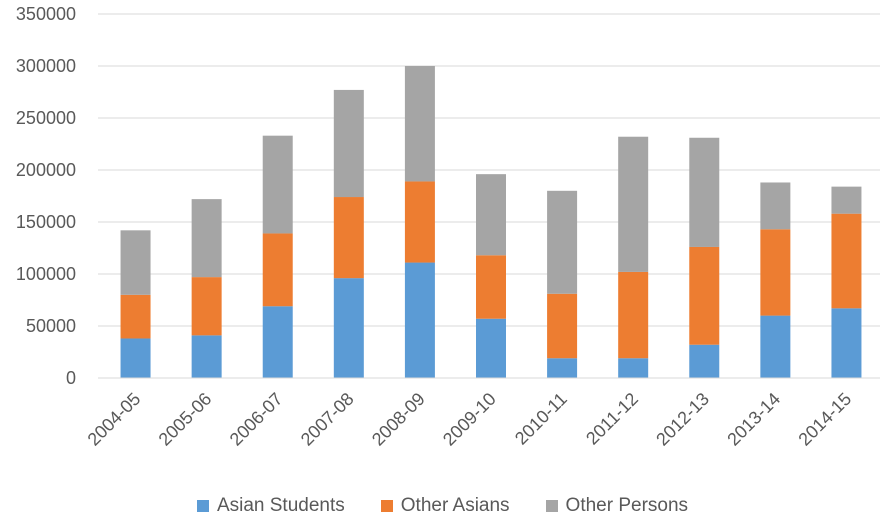 The image size is (885, 522). What do you see at coordinates (256, 419) in the screenshot?
I see `x-tick-label: 2006-07` at bounding box center [256, 419].